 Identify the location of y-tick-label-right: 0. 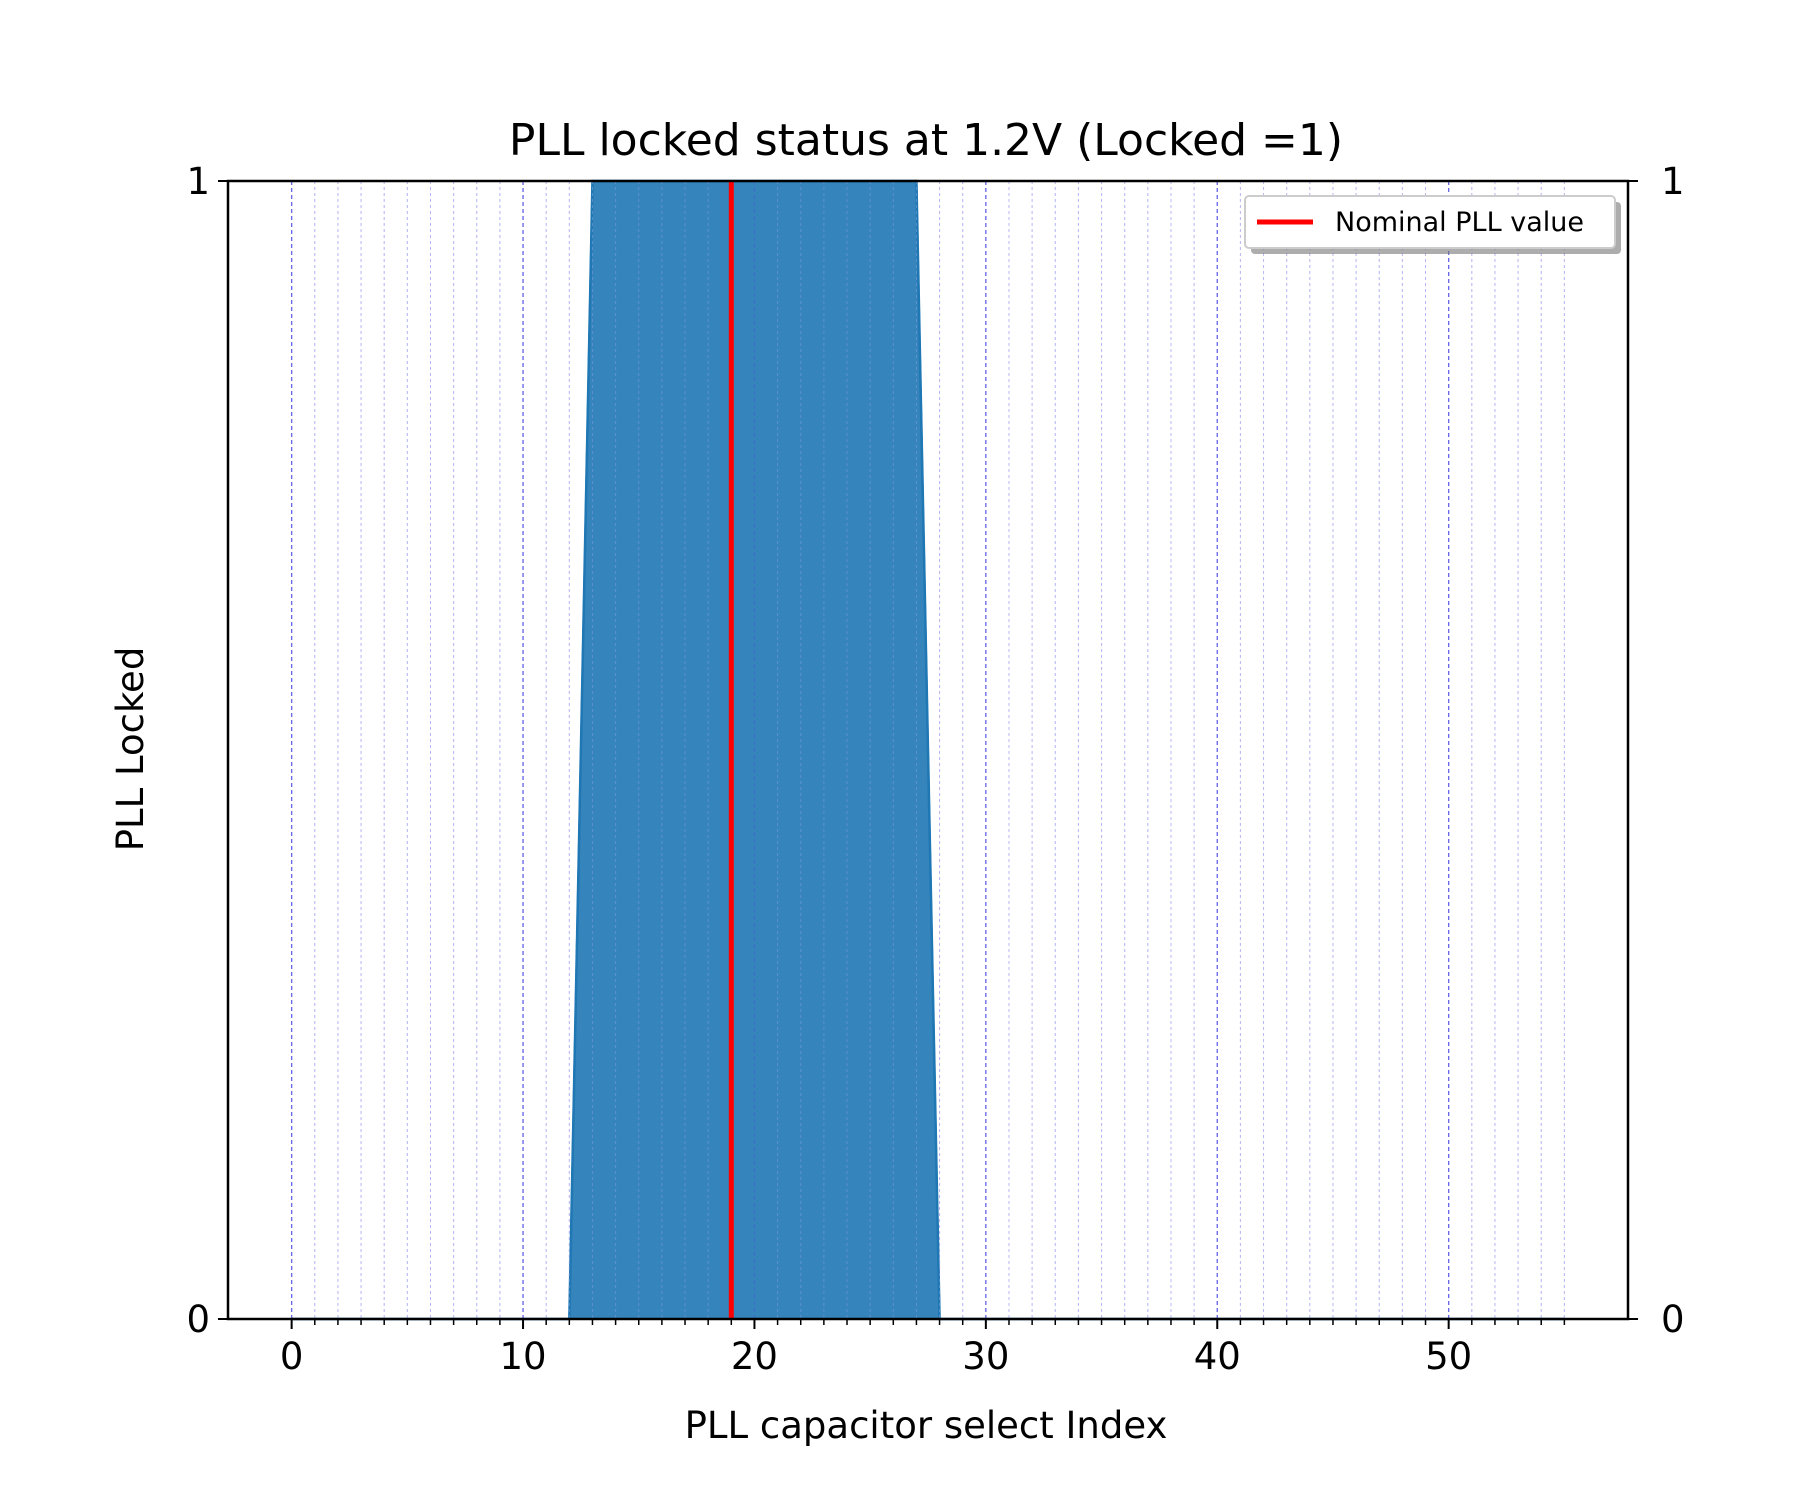
(1673, 1319).